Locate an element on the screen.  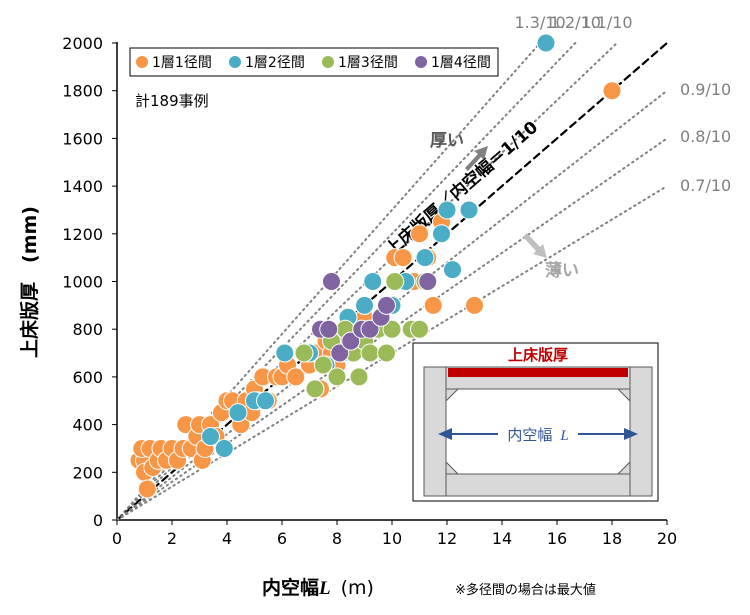
x-tick-label: 2 is located at coordinates (172, 538).